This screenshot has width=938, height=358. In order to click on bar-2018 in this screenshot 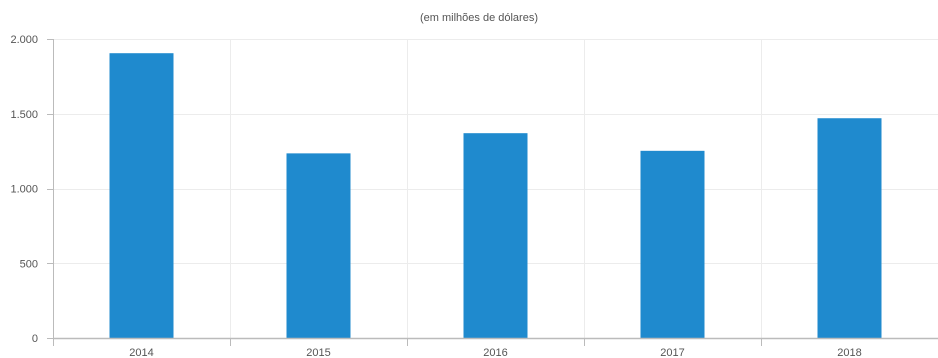, I will do `click(849, 228)`.